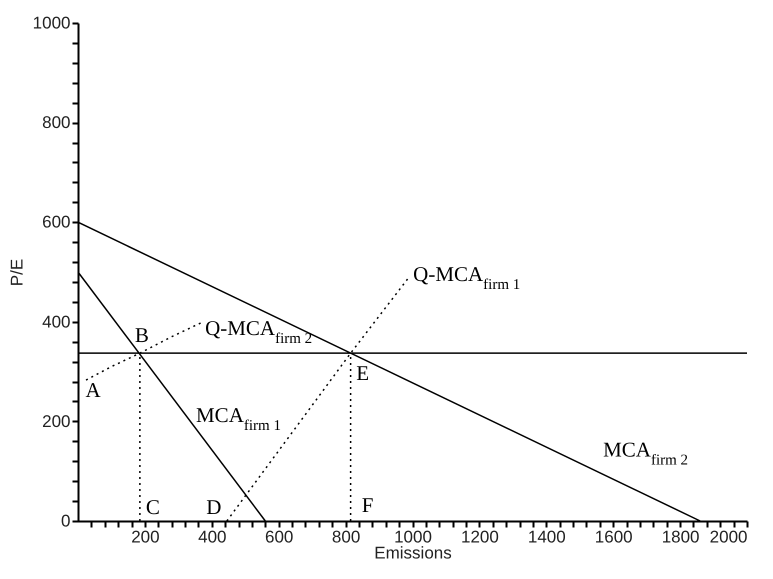  What do you see at coordinates (145, 537) in the screenshot?
I see `x-tick-label: 200` at bounding box center [145, 537].